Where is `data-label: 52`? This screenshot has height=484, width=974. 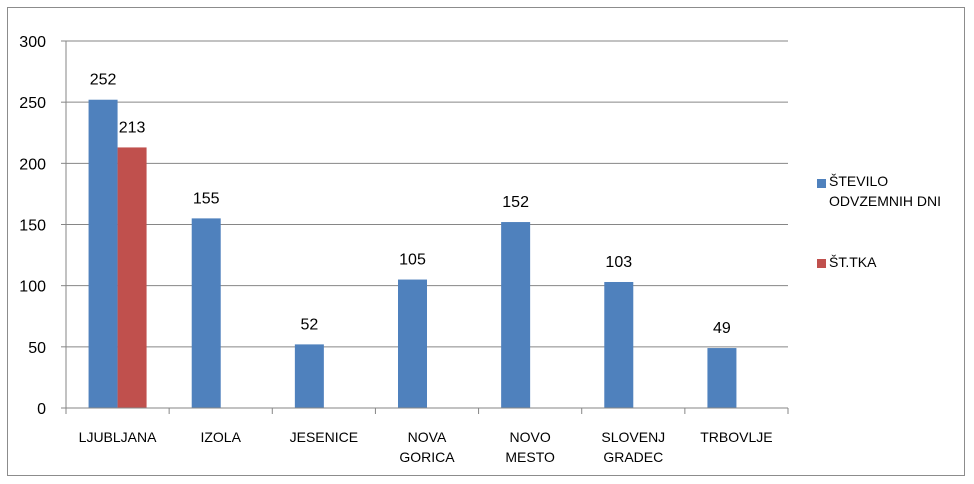 data-label: 52 is located at coordinates (309, 324).